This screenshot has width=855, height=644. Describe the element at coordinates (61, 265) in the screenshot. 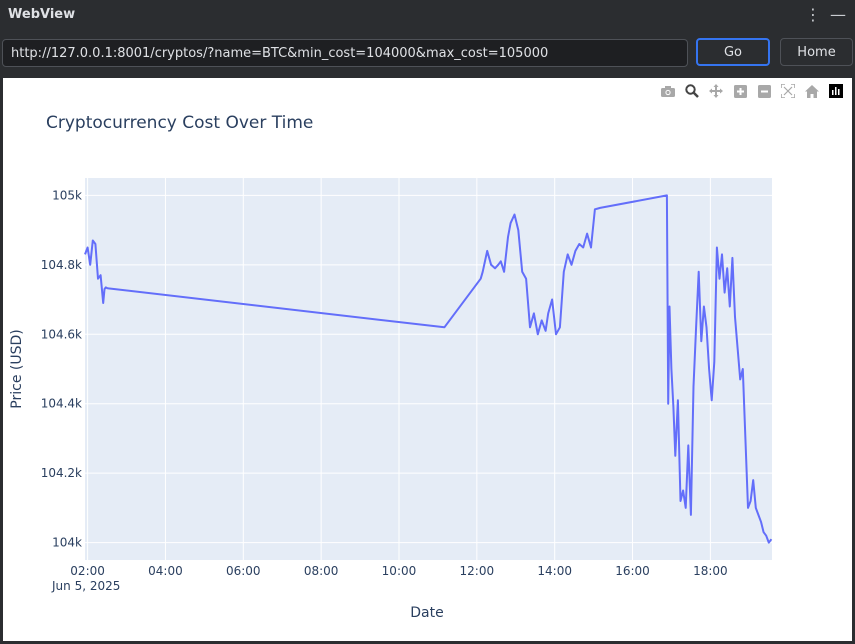

I see `y-tick-label: 104.8k` at that location.